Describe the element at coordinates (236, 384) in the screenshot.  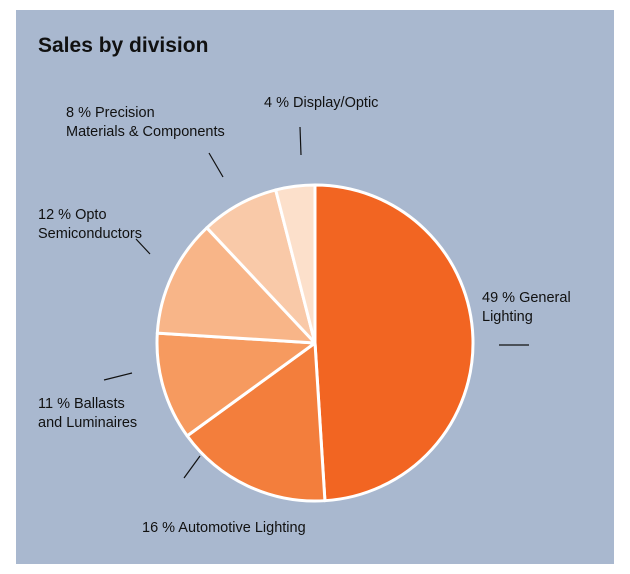
I see `pie-slice-ballasts-and-luminaires` at that location.